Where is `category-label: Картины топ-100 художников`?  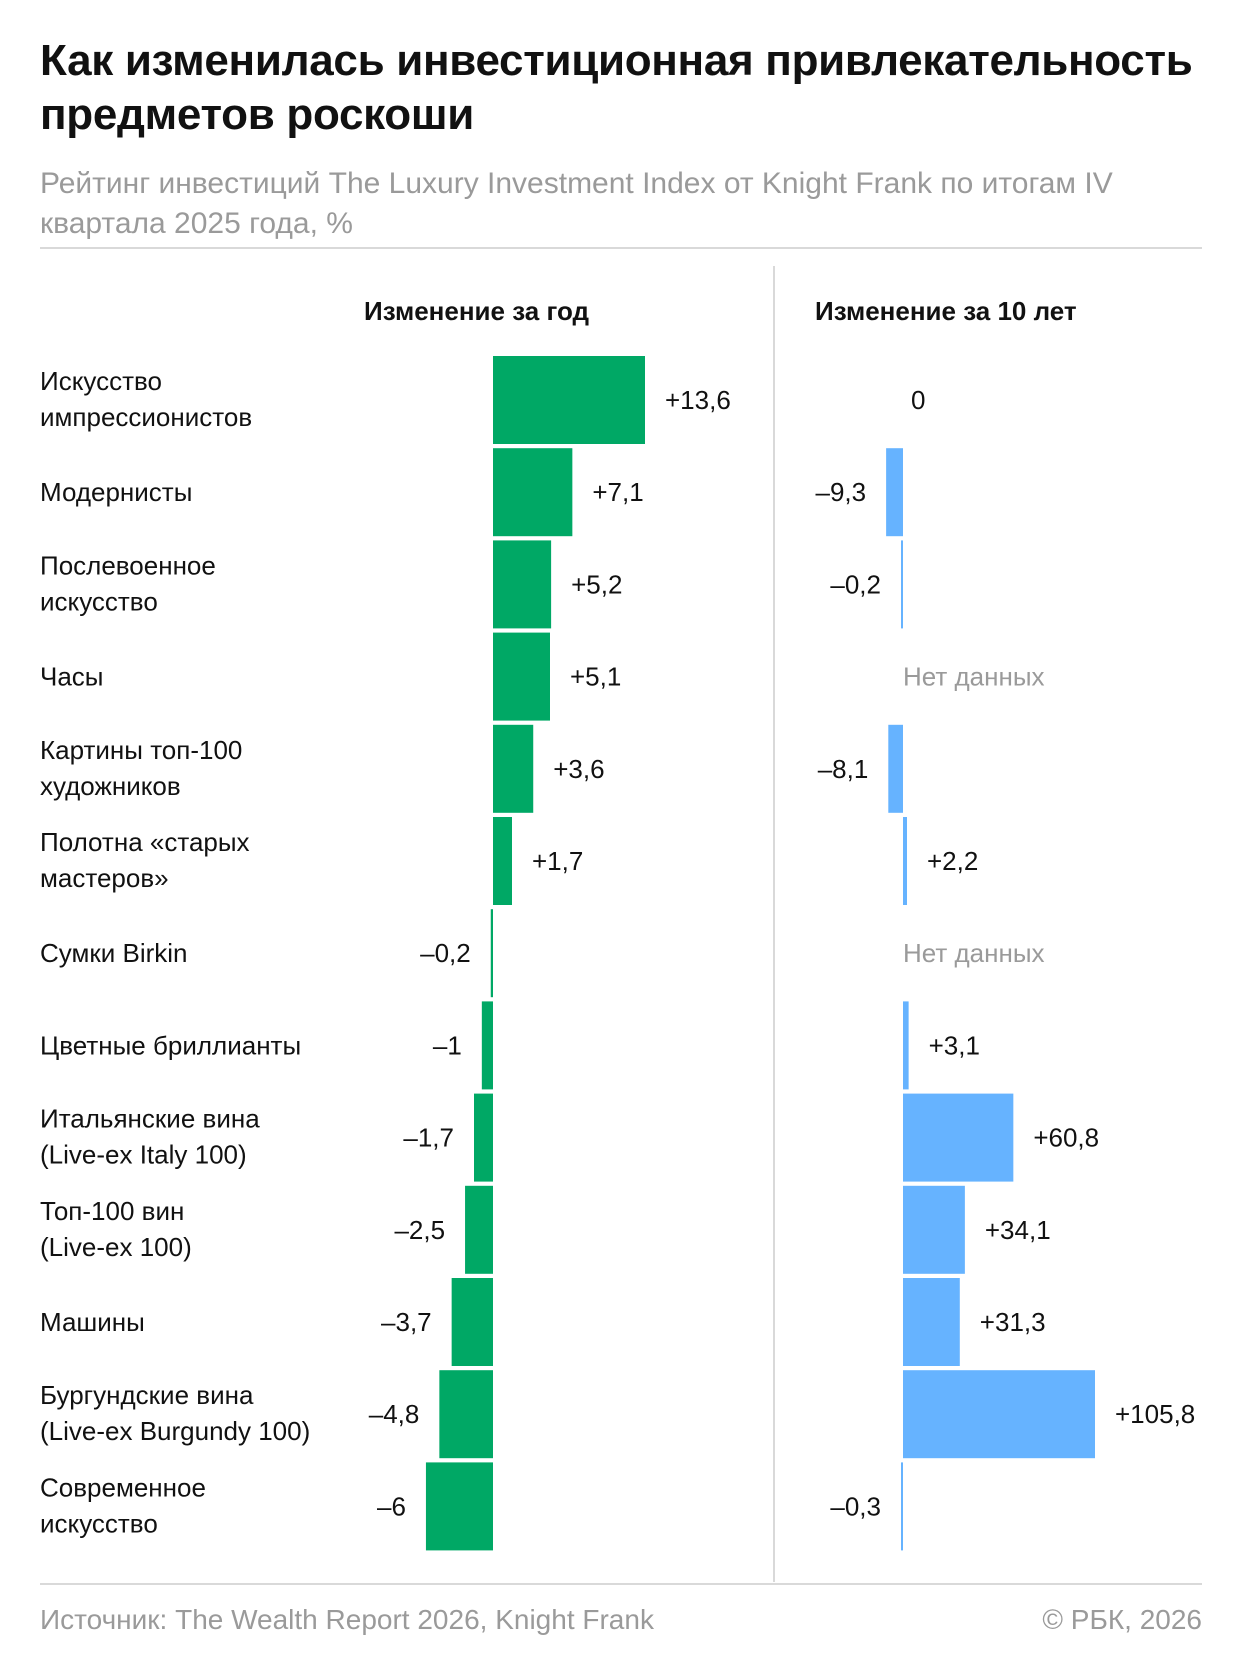 category-label: Картины топ-100 художников is located at coordinates (141, 768).